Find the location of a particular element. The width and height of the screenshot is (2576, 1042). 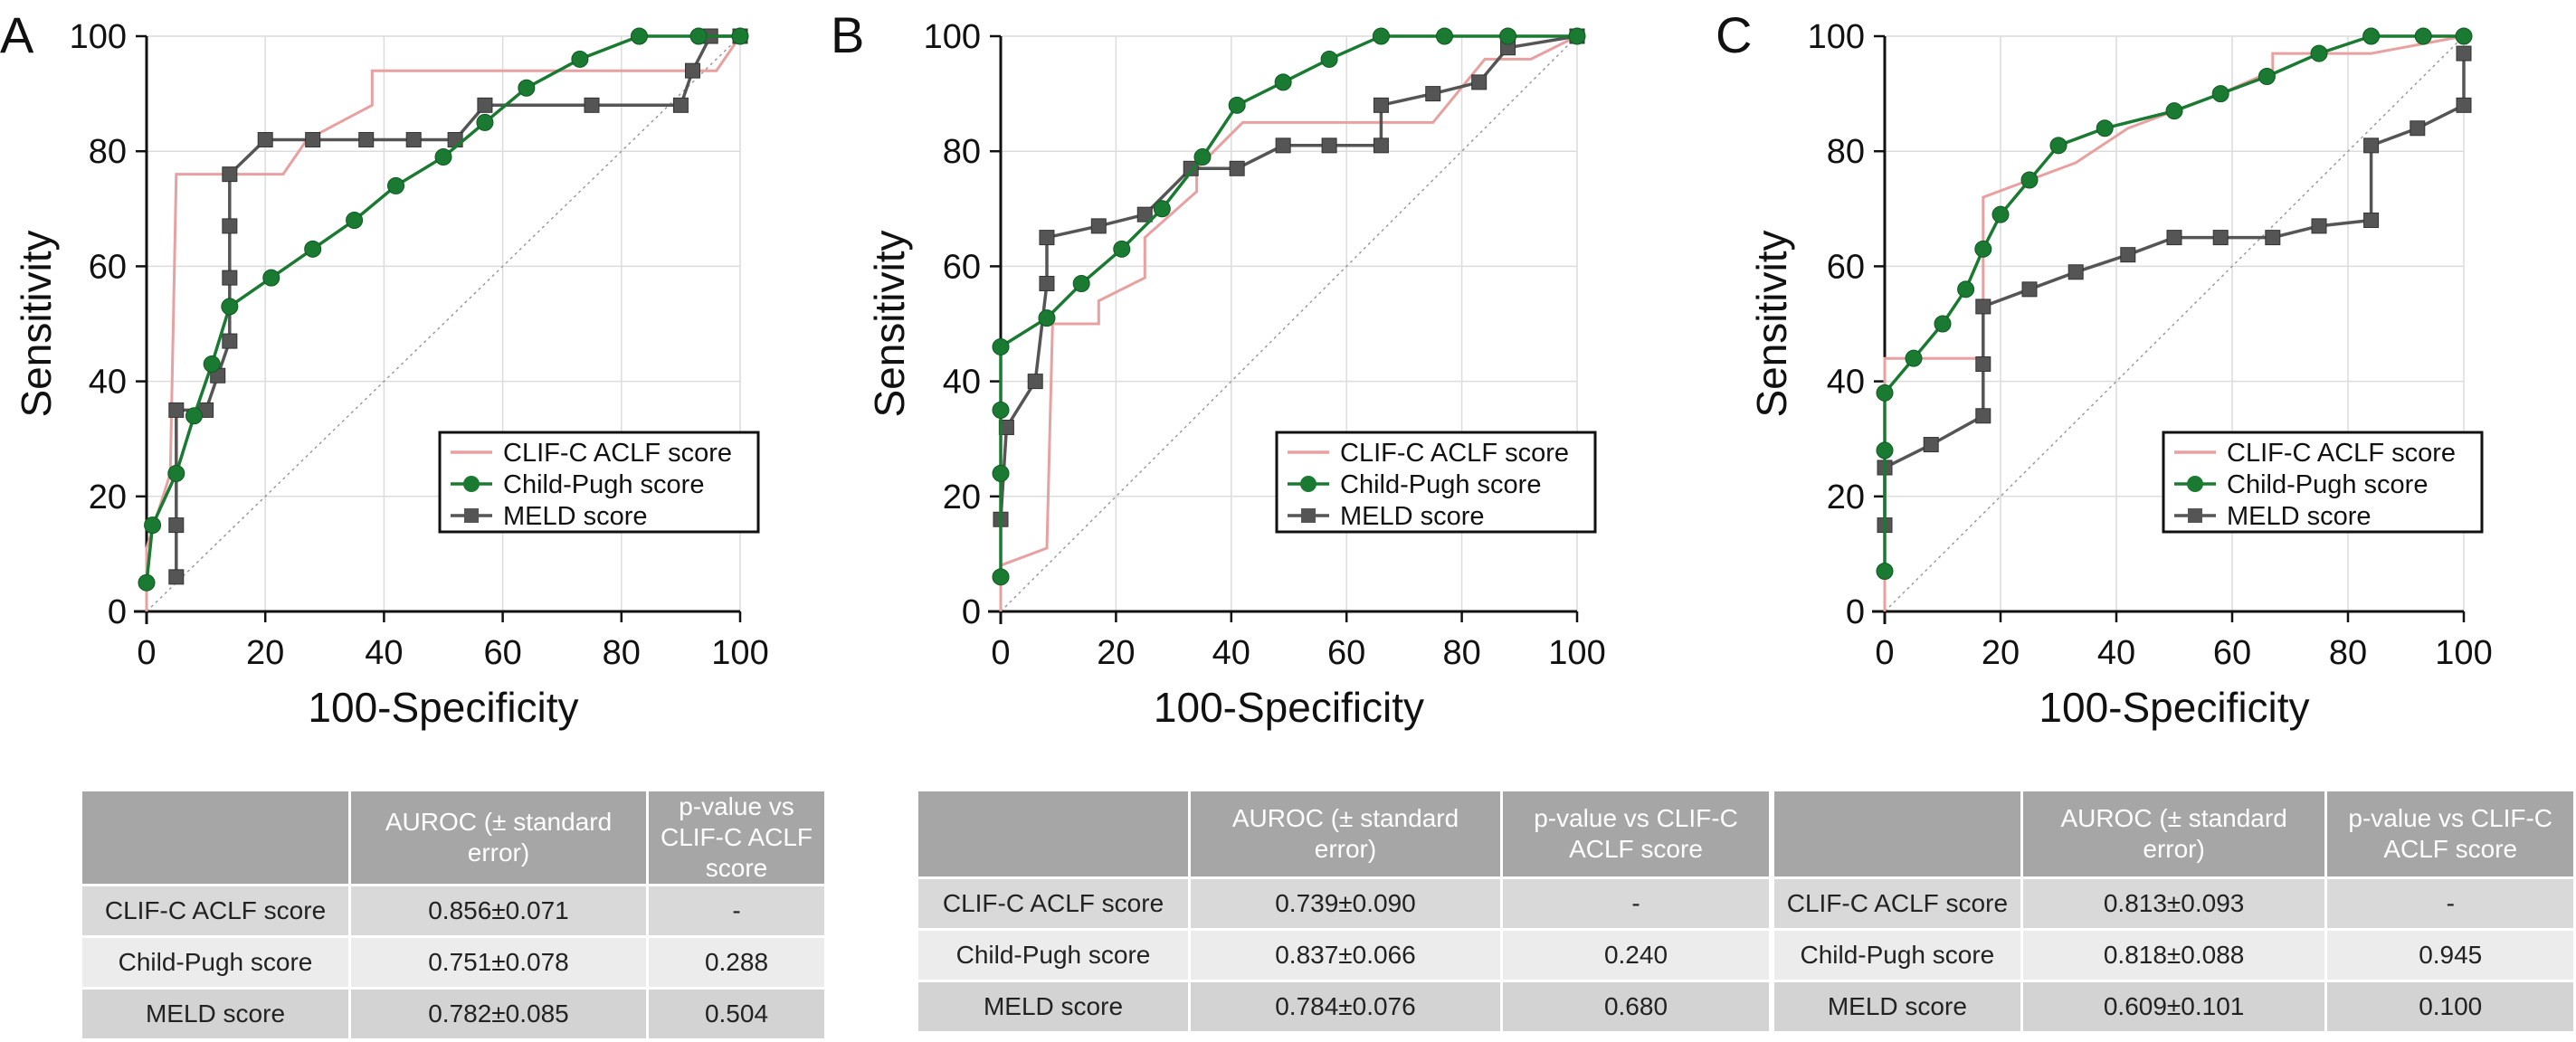

panel-label: C is located at coordinates (1734, 34).